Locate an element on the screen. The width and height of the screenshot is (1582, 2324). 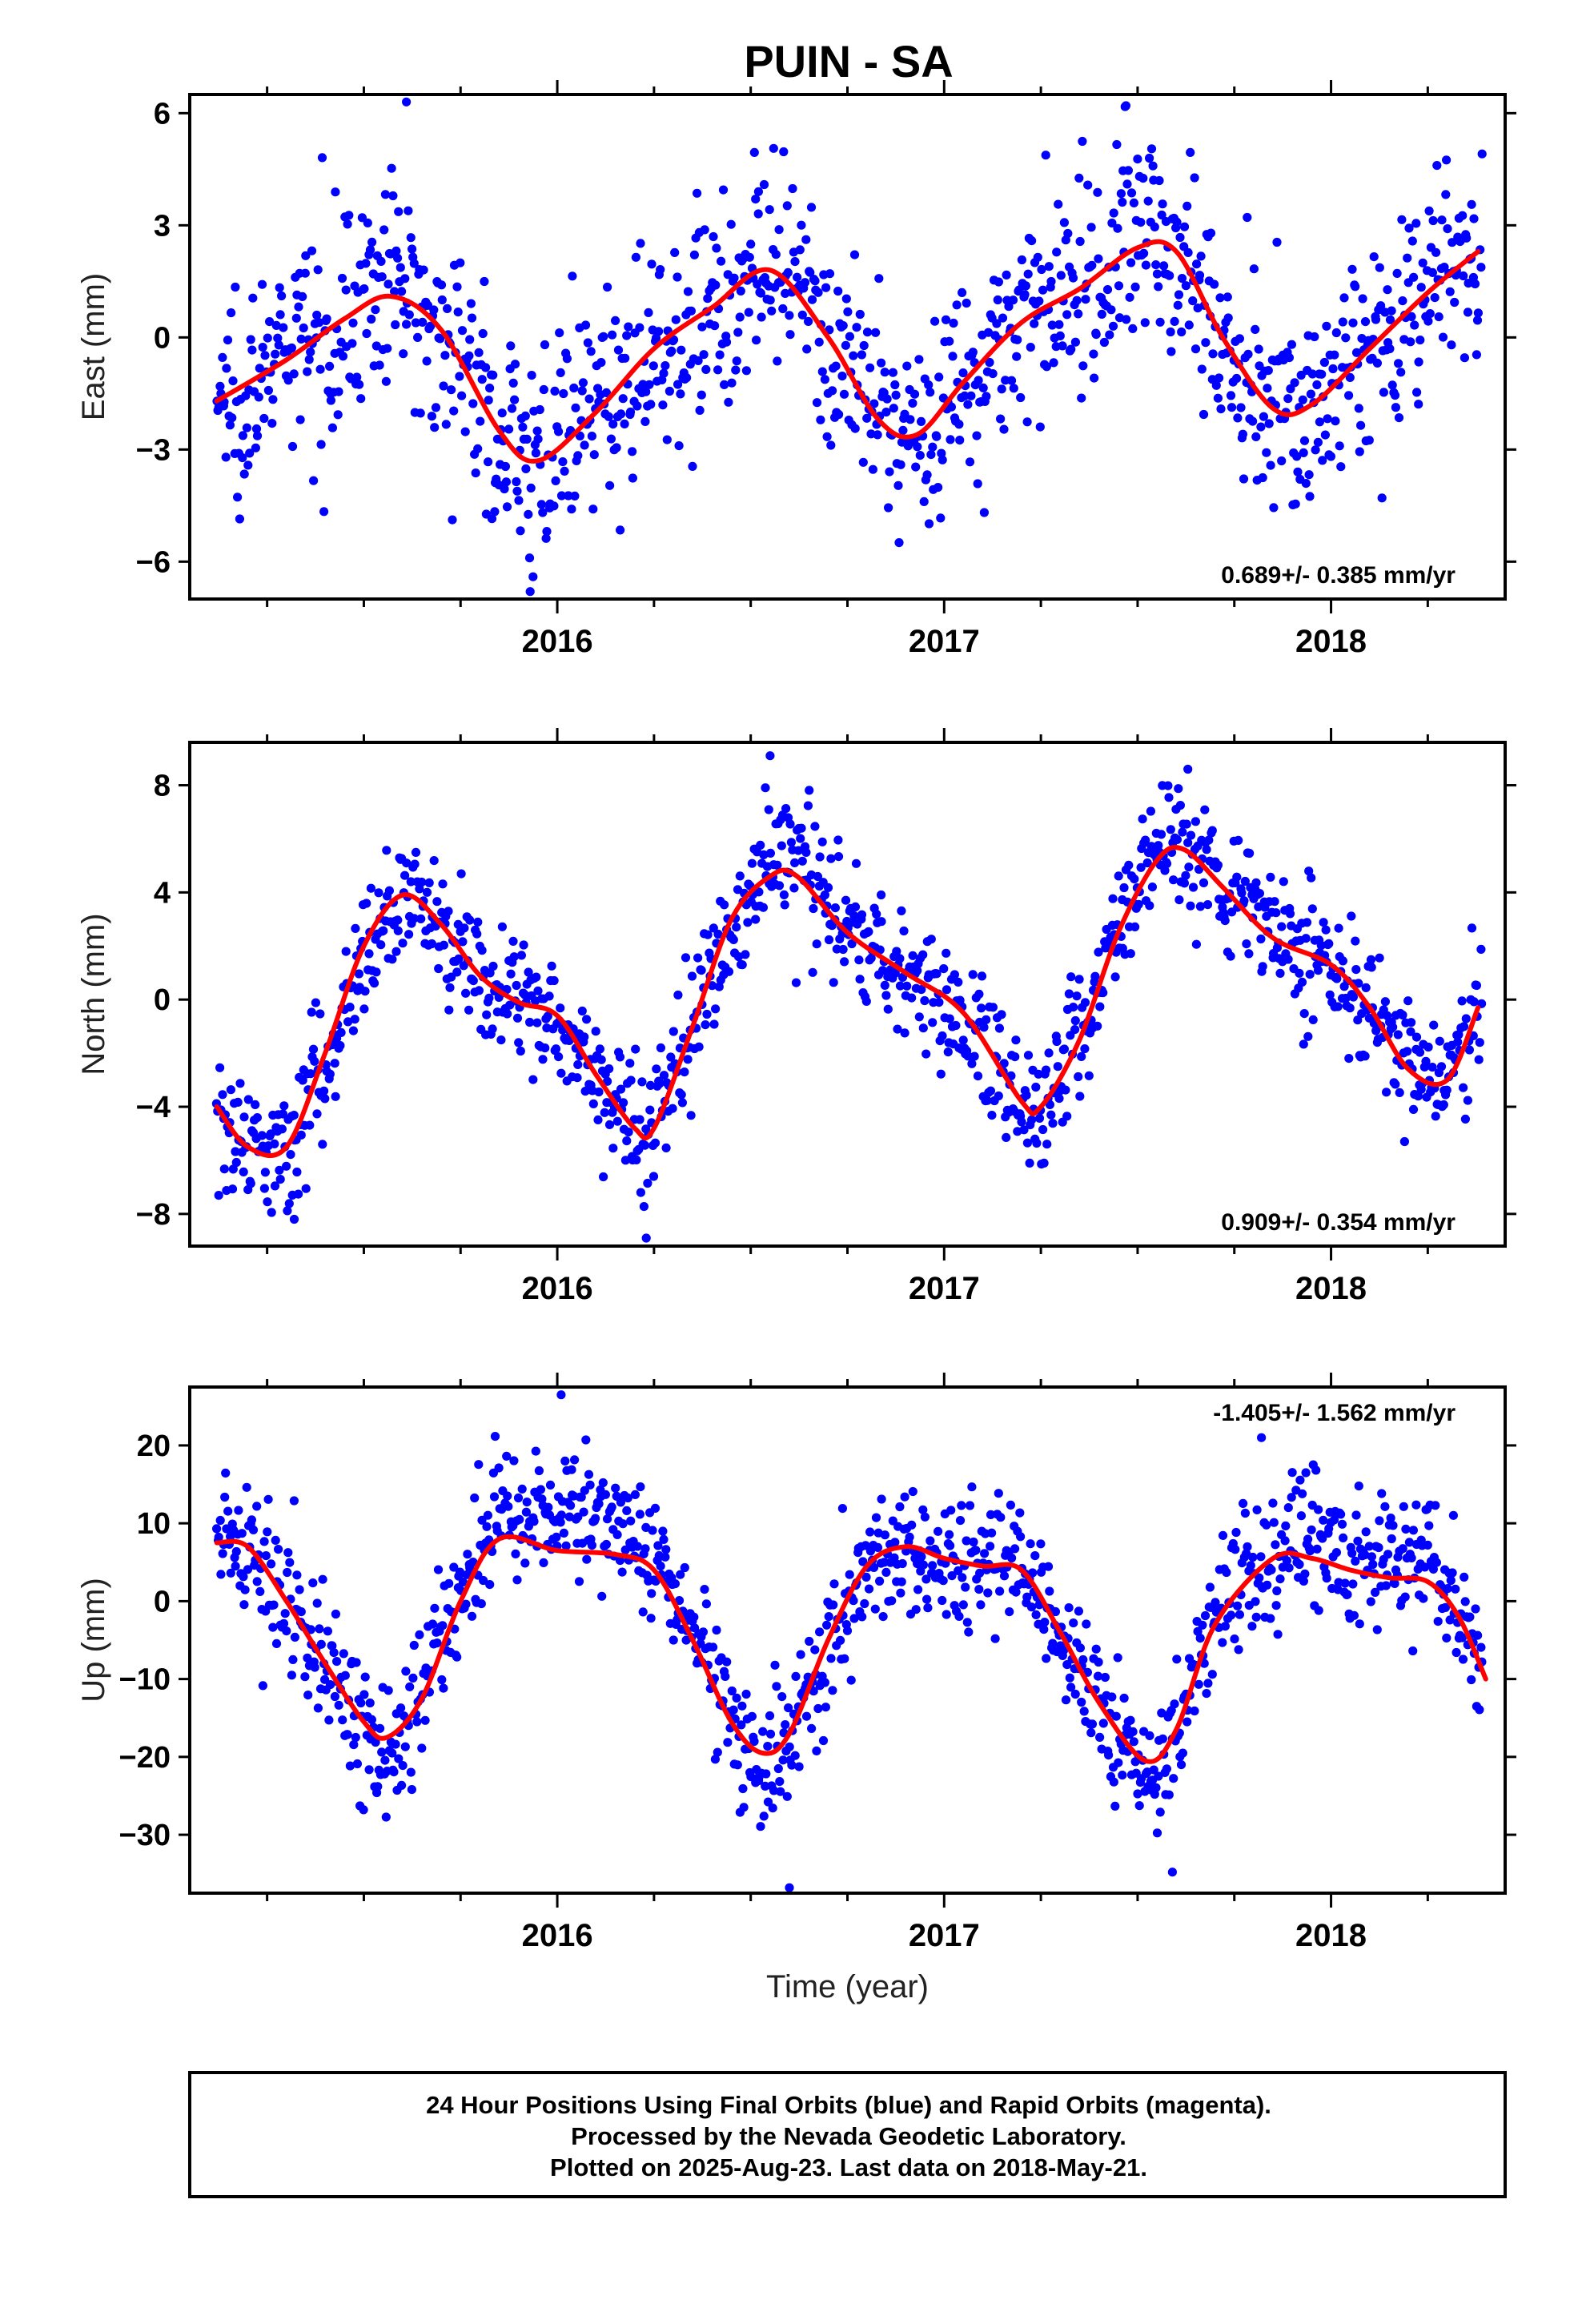
up-x-tick-label: 2016 is located at coordinates (557, 1936).